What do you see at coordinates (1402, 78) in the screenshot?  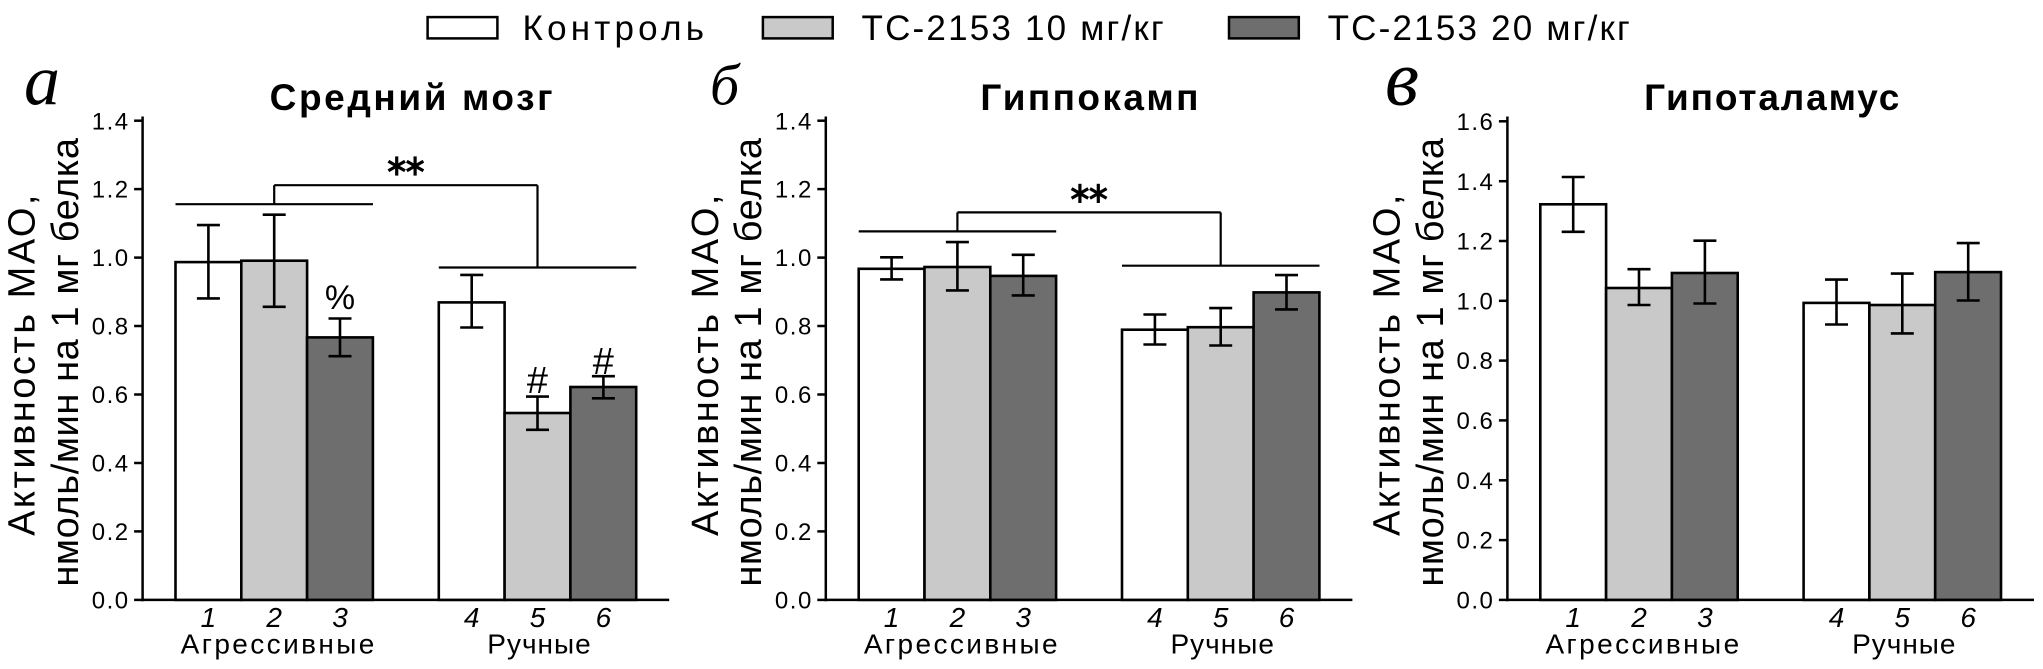 I see `svg-text: в` at bounding box center [1402, 78].